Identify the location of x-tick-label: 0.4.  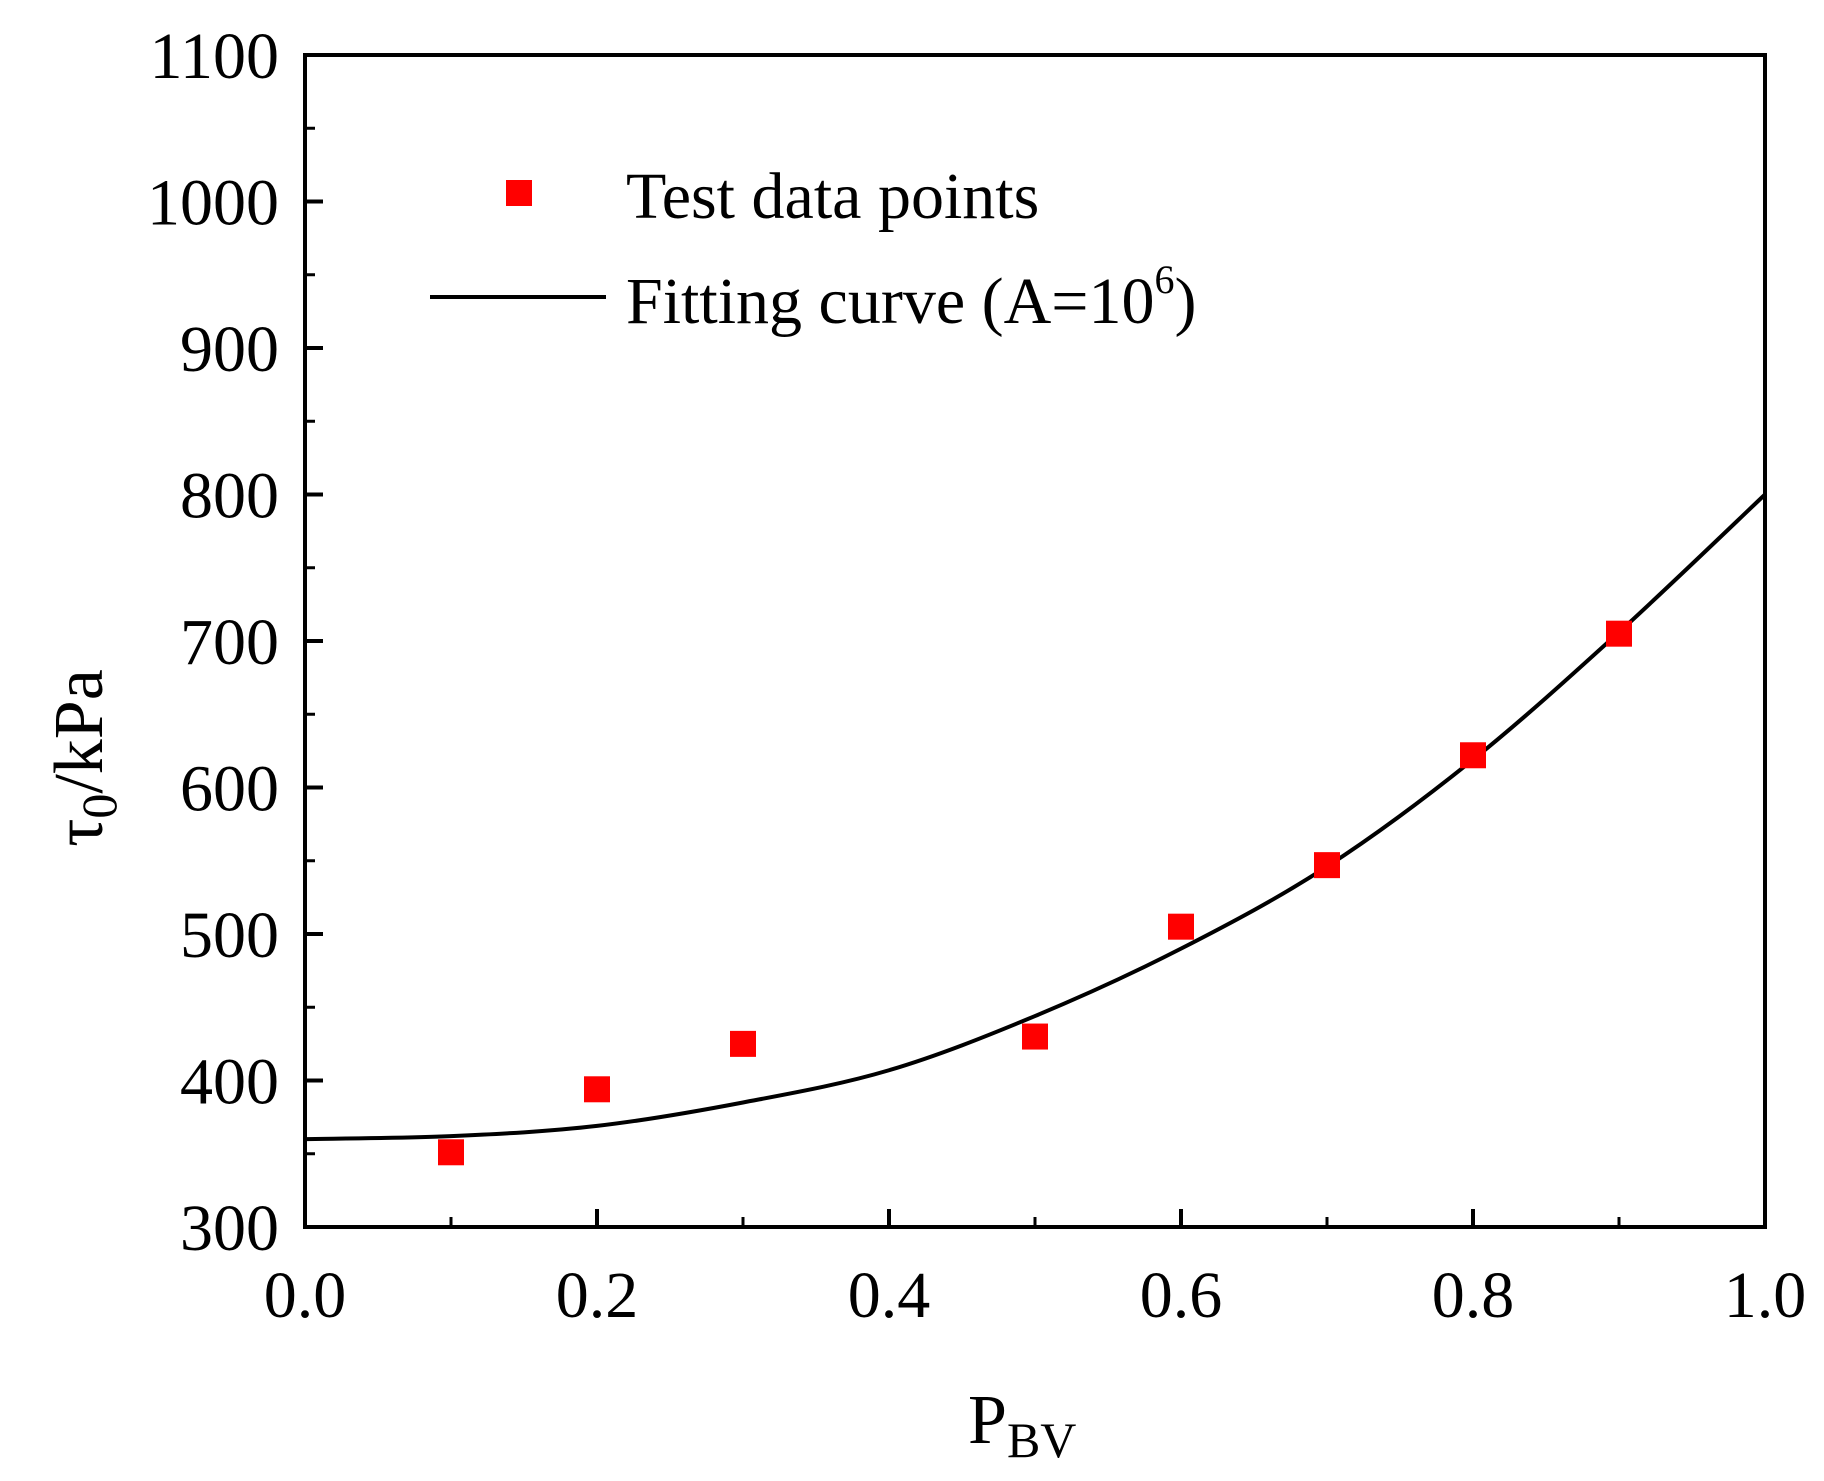
(889, 1295).